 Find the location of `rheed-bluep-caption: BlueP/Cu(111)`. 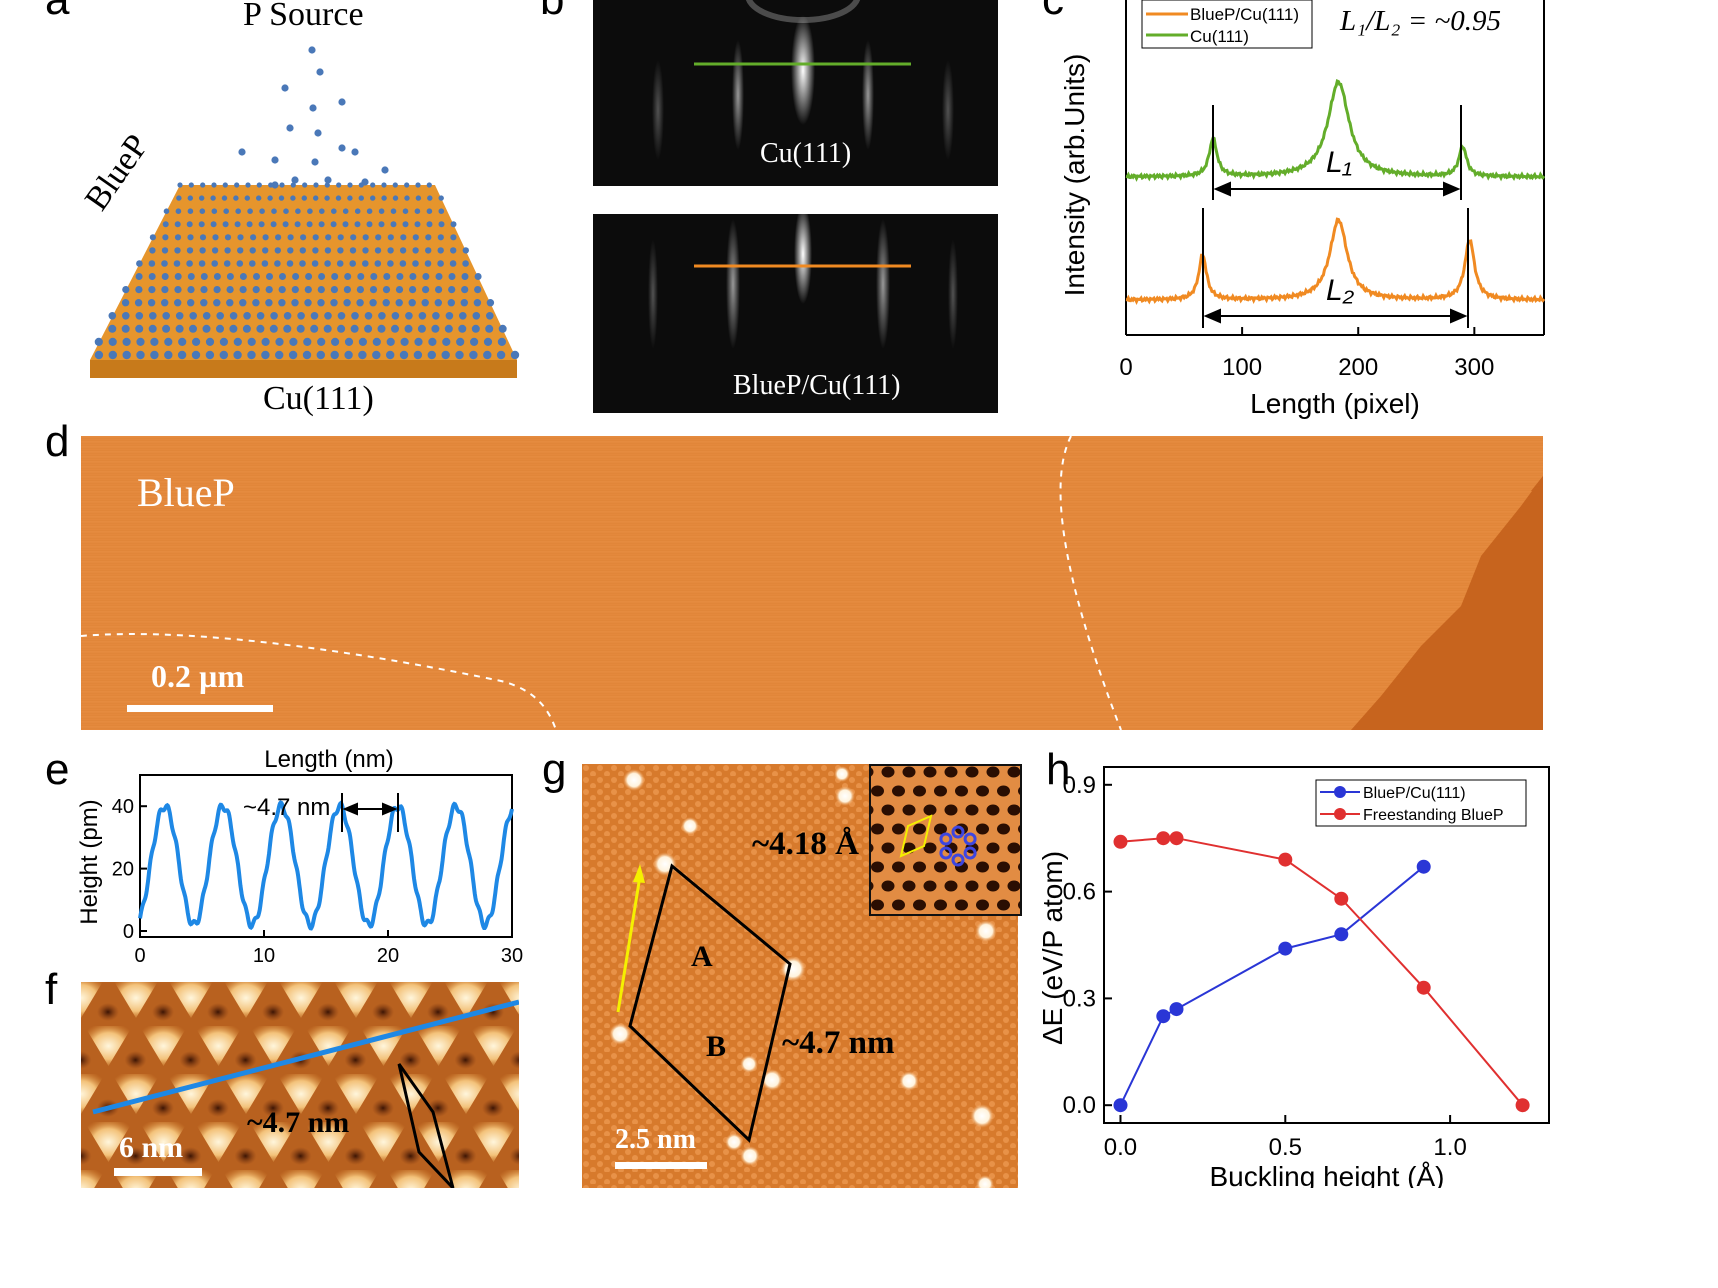

rheed-bluep-caption: BlueP/Cu(111) is located at coordinates (817, 385).